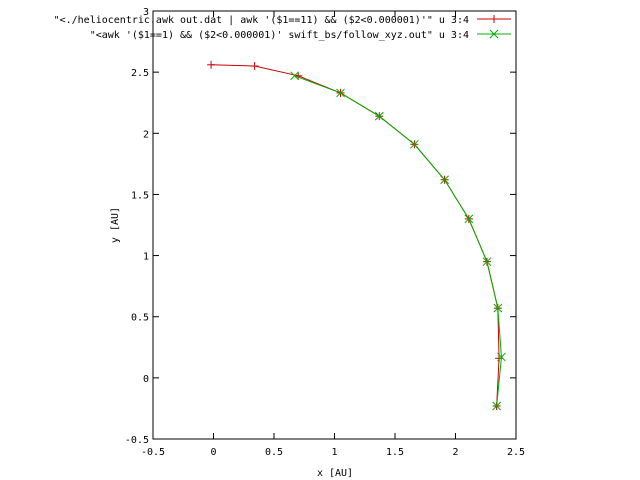 The width and height of the screenshot is (640, 480). What do you see at coordinates (146, 134) in the screenshot?
I see `y-tick-label: 2` at bounding box center [146, 134].